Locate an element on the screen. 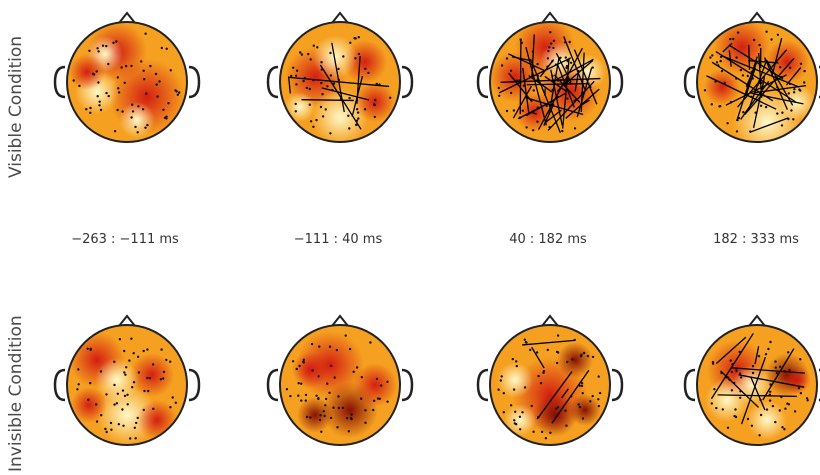  time-window-label-2: −111 : 40 ms is located at coordinates (338, 239).